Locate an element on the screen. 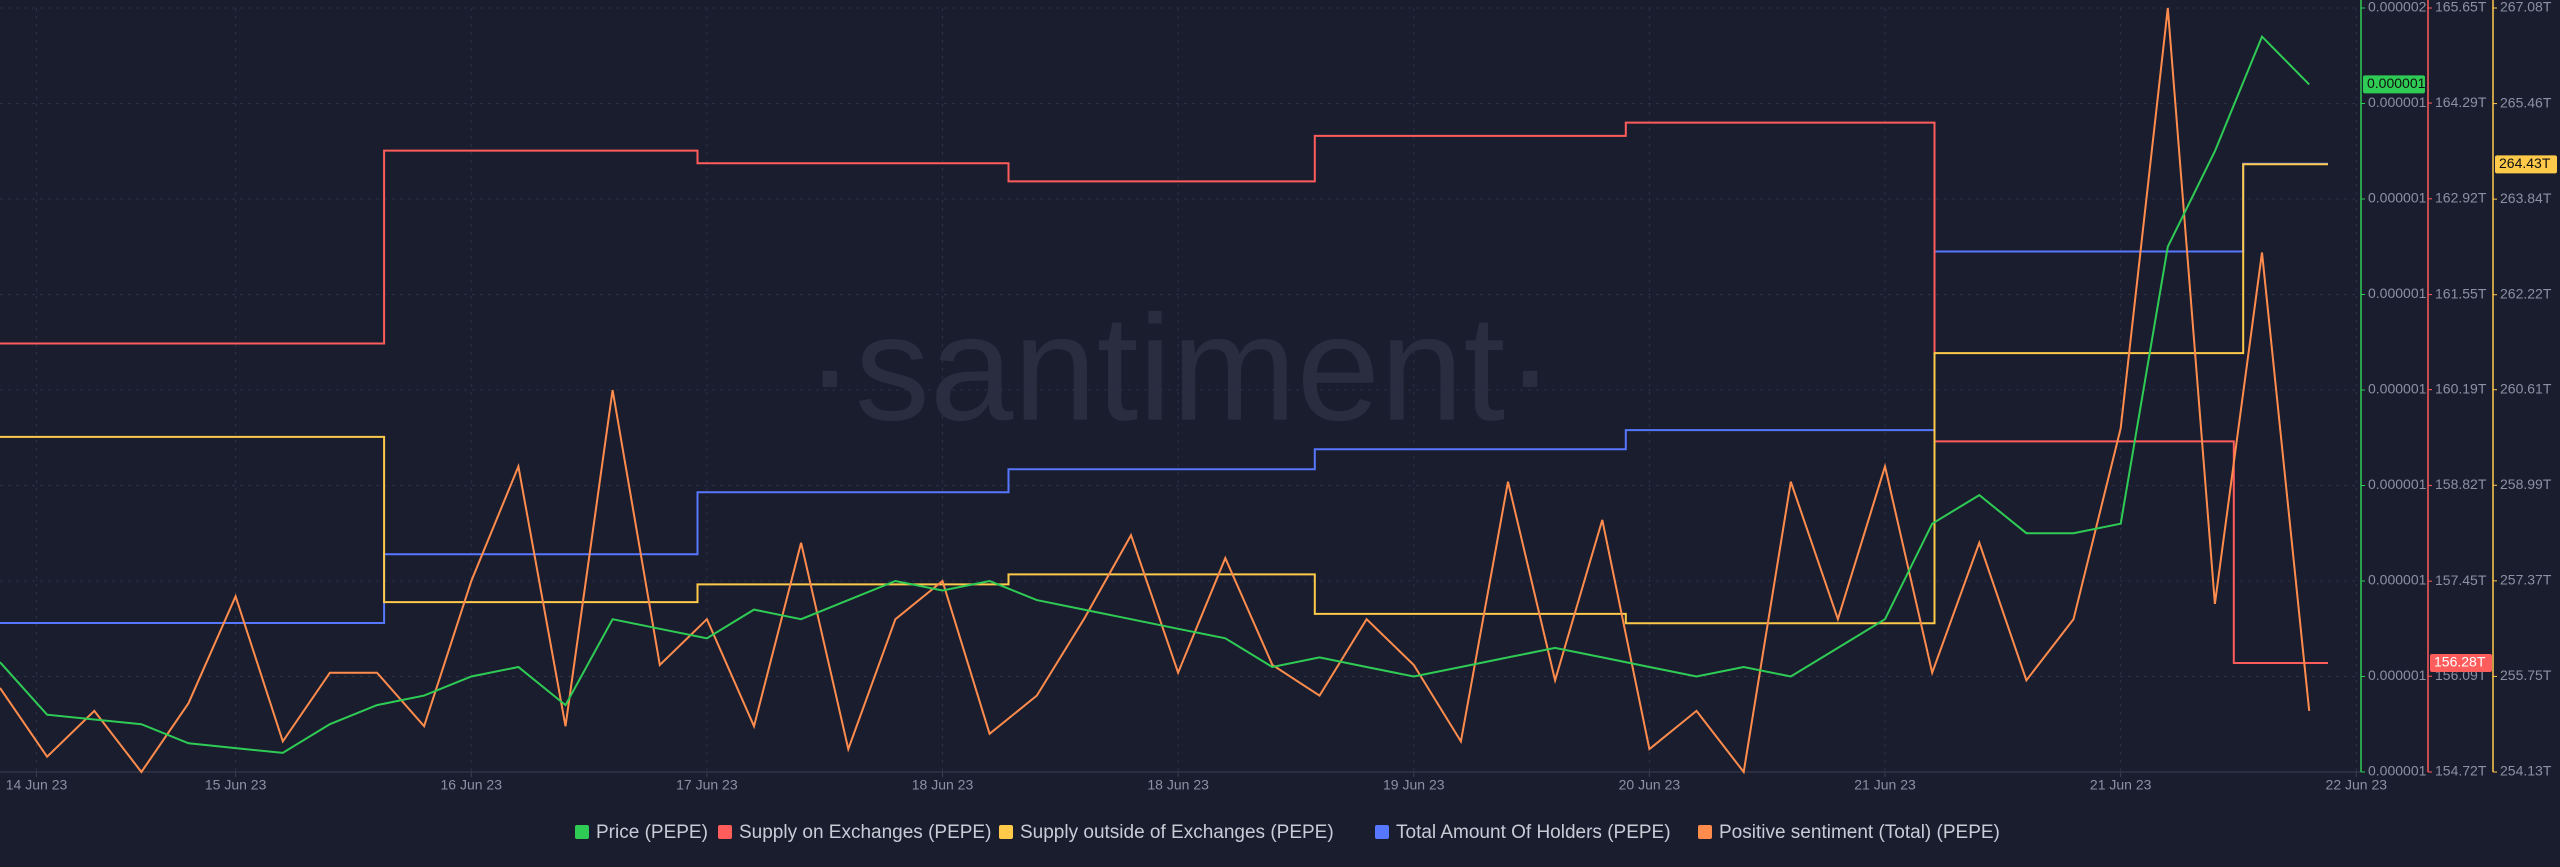  y-tick-label: 162.92T is located at coordinates (2461, 198).